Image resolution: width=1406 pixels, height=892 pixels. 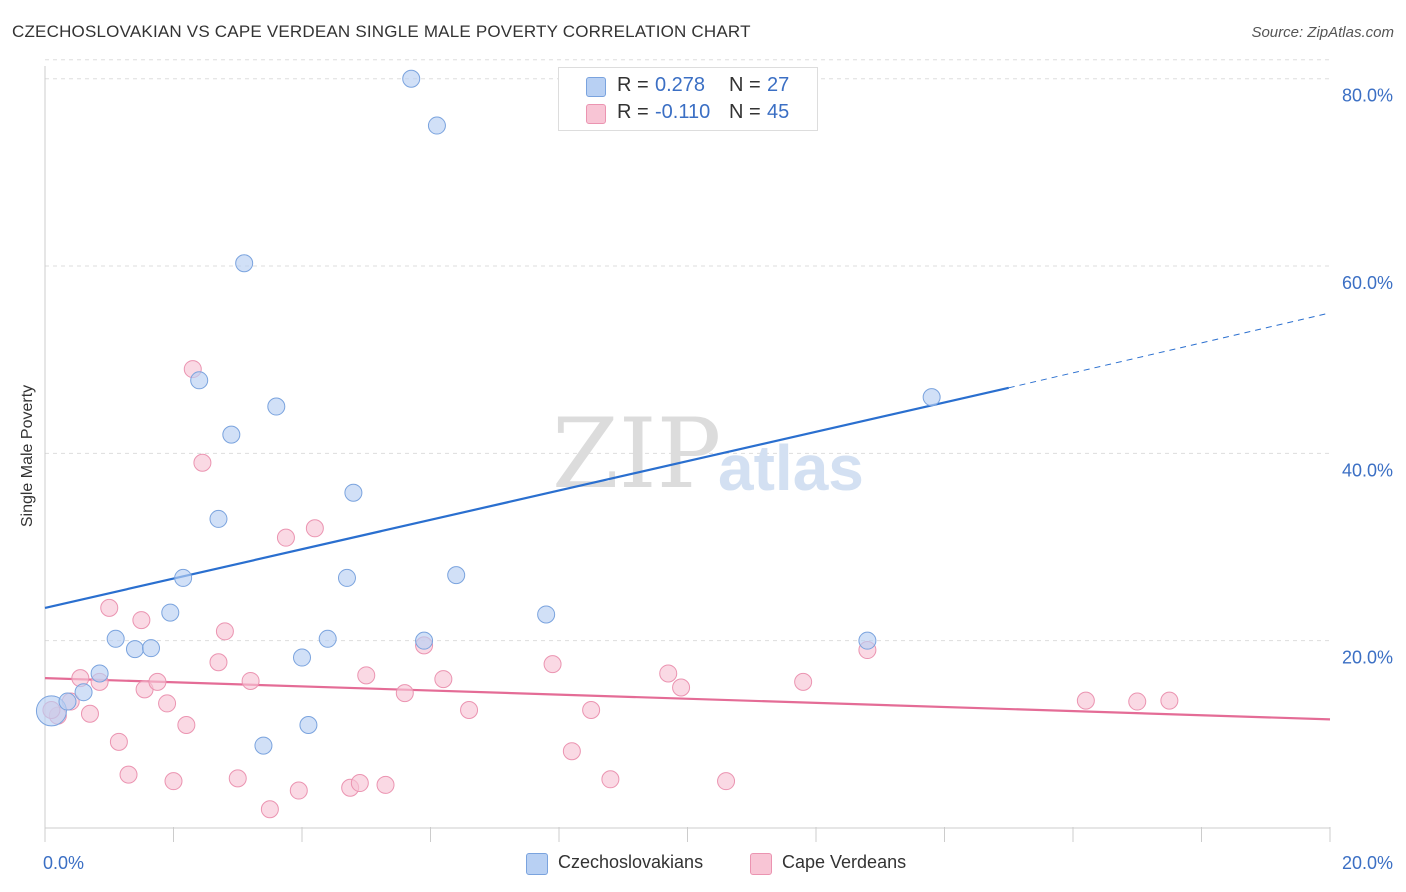 What do you see at coordinates (631, 862) in the screenshot?
I see `legend-label: Czechoslovakians` at bounding box center [631, 862].